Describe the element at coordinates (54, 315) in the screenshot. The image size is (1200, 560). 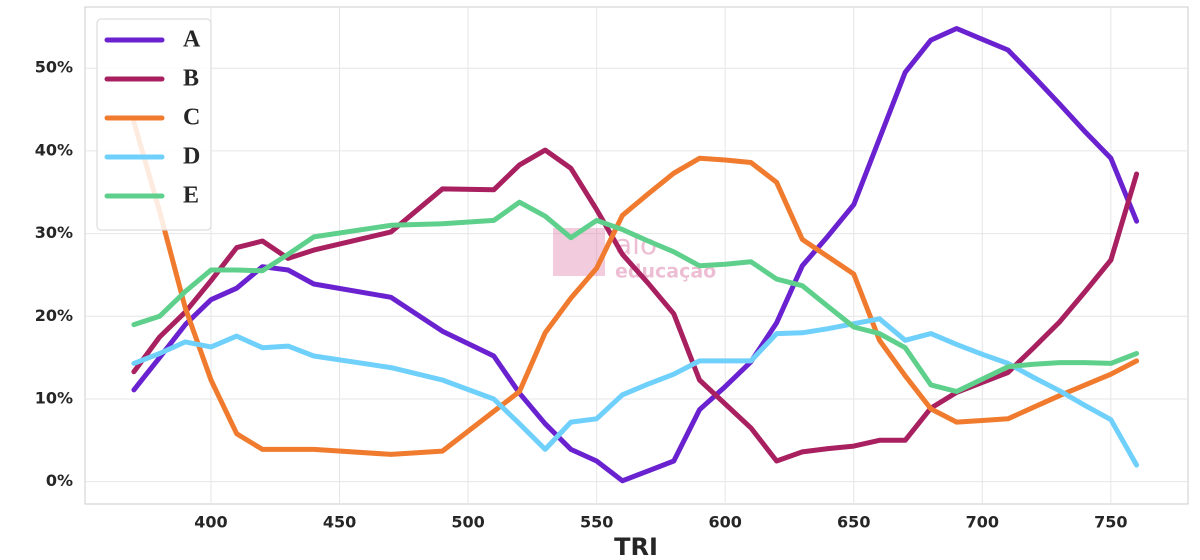
I see `y-tick-label: 20%` at that location.